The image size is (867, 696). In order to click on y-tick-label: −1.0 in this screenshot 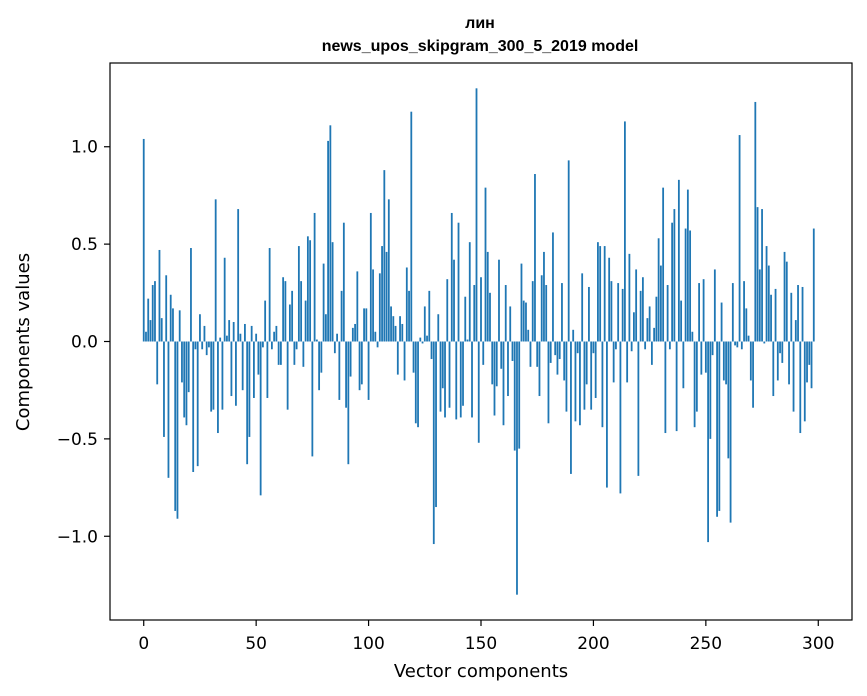, I will do `click(77, 537)`.